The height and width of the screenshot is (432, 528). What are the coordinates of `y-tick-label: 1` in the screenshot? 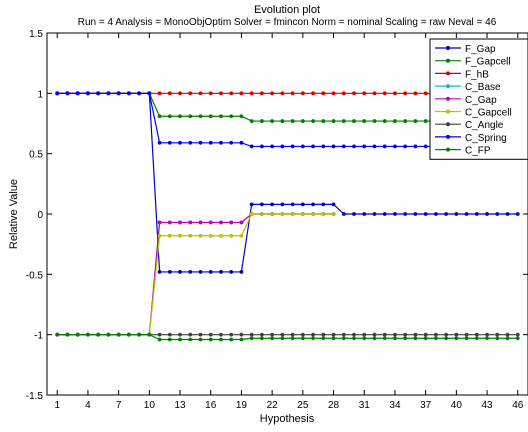 It's located at (40, 94).